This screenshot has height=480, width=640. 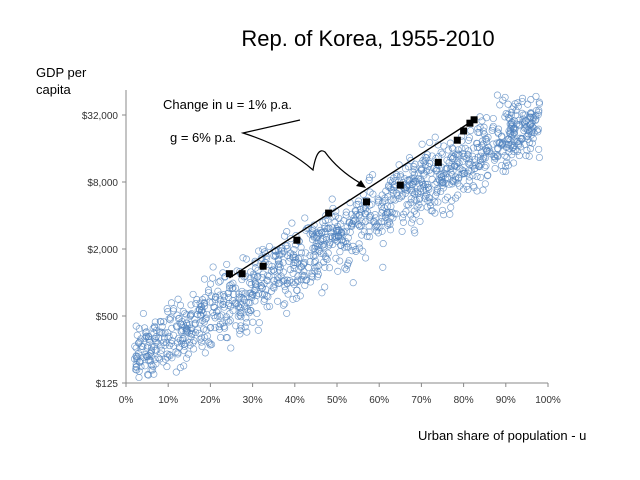 I want to click on annotation-arrow-curve, so click(x=300, y=151).